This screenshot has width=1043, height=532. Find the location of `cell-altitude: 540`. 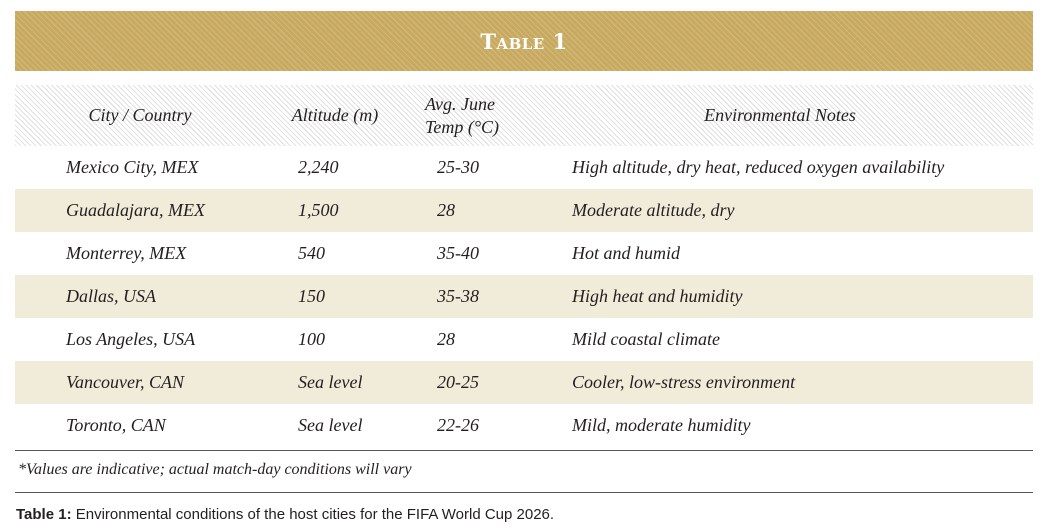

cell-altitude: 540 is located at coordinates (311, 253).